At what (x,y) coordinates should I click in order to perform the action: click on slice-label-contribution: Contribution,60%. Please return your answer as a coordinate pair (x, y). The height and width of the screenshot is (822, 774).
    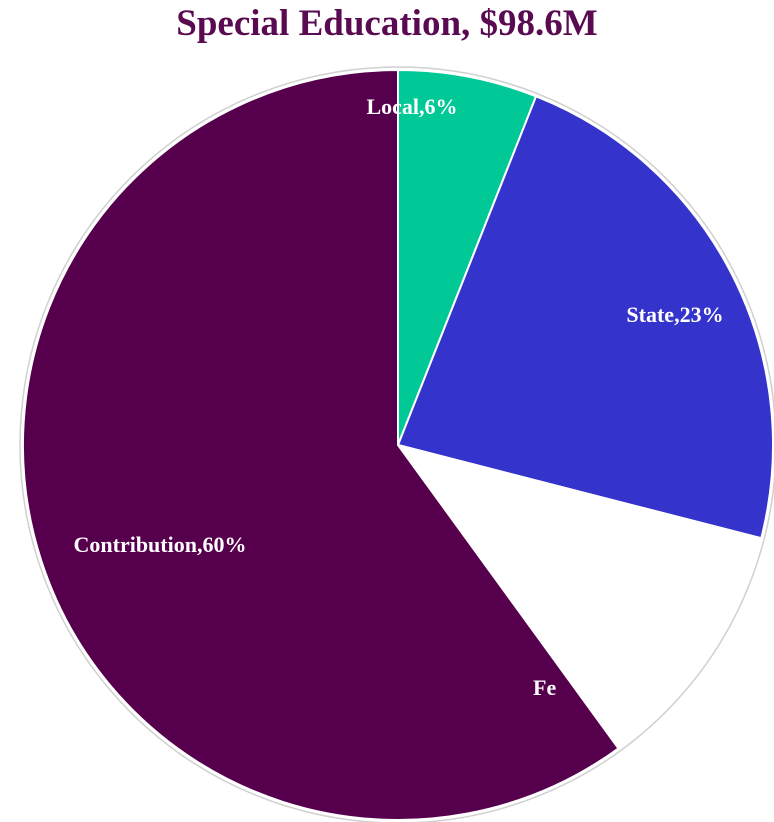
    Looking at the image, I should click on (160, 544).